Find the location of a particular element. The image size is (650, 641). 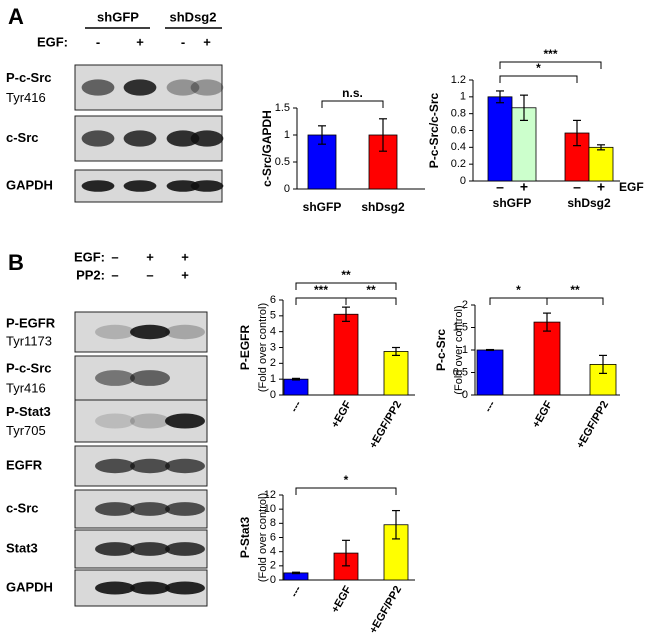

y-tick-label: 0.6 is located at coordinates (458, 130).